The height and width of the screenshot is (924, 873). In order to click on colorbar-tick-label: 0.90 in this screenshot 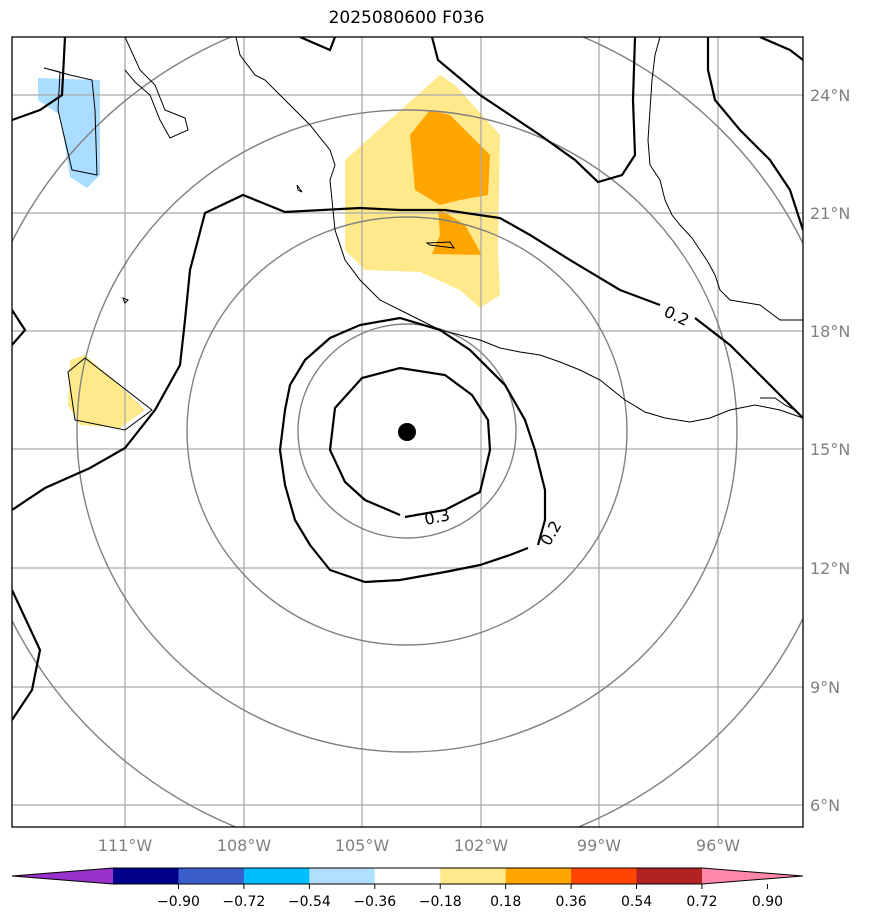, I will do `click(767, 902)`.